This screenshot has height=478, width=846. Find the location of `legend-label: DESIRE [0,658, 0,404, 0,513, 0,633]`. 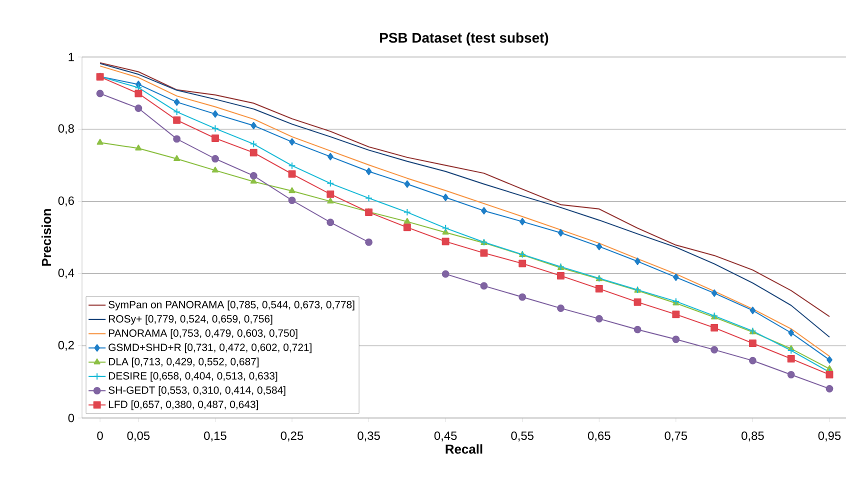

legend-label: DESIRE [0,658, 0,404, 0,513, 0,633] is located at coordinates (193, 377).